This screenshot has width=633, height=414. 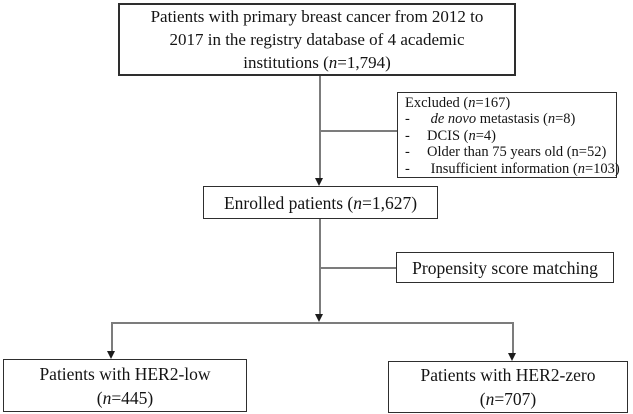 I want to click on connector-split-to-her2-zero, so click(x=513, y=338).